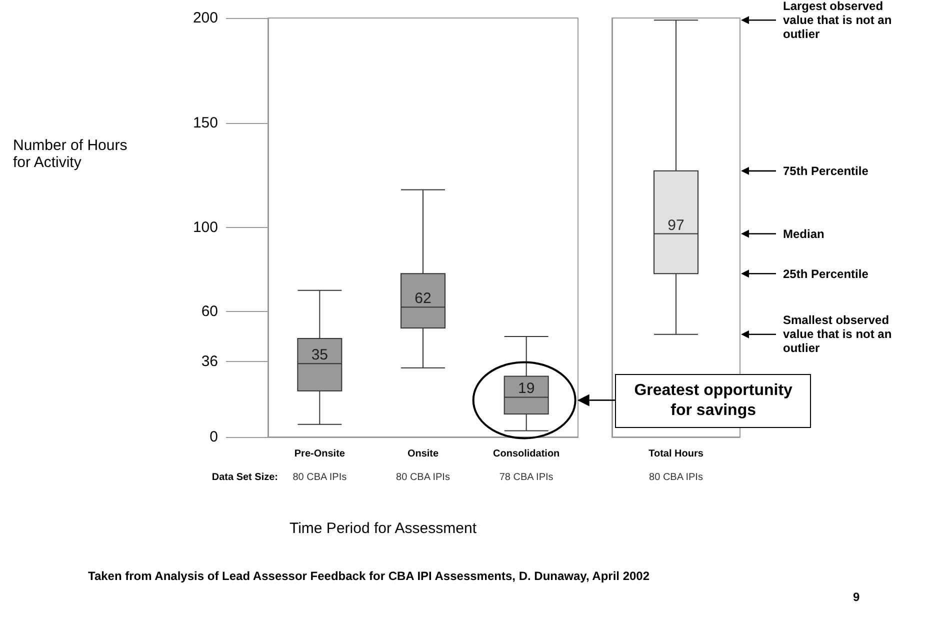 Image resolution: width=944 pixels, height=620 pixels. What do you see at coordinates (826, 273) in the screenshot?
I see `text: 25th Percentile` at bounding box center [826, 273].